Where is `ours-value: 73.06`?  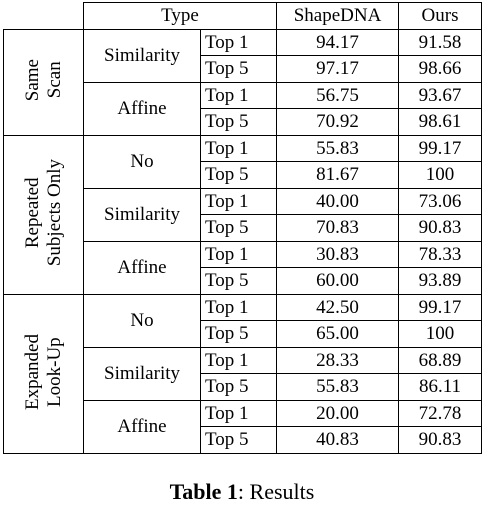 ours-value: 73.06 is located at coordinates (440, 201).